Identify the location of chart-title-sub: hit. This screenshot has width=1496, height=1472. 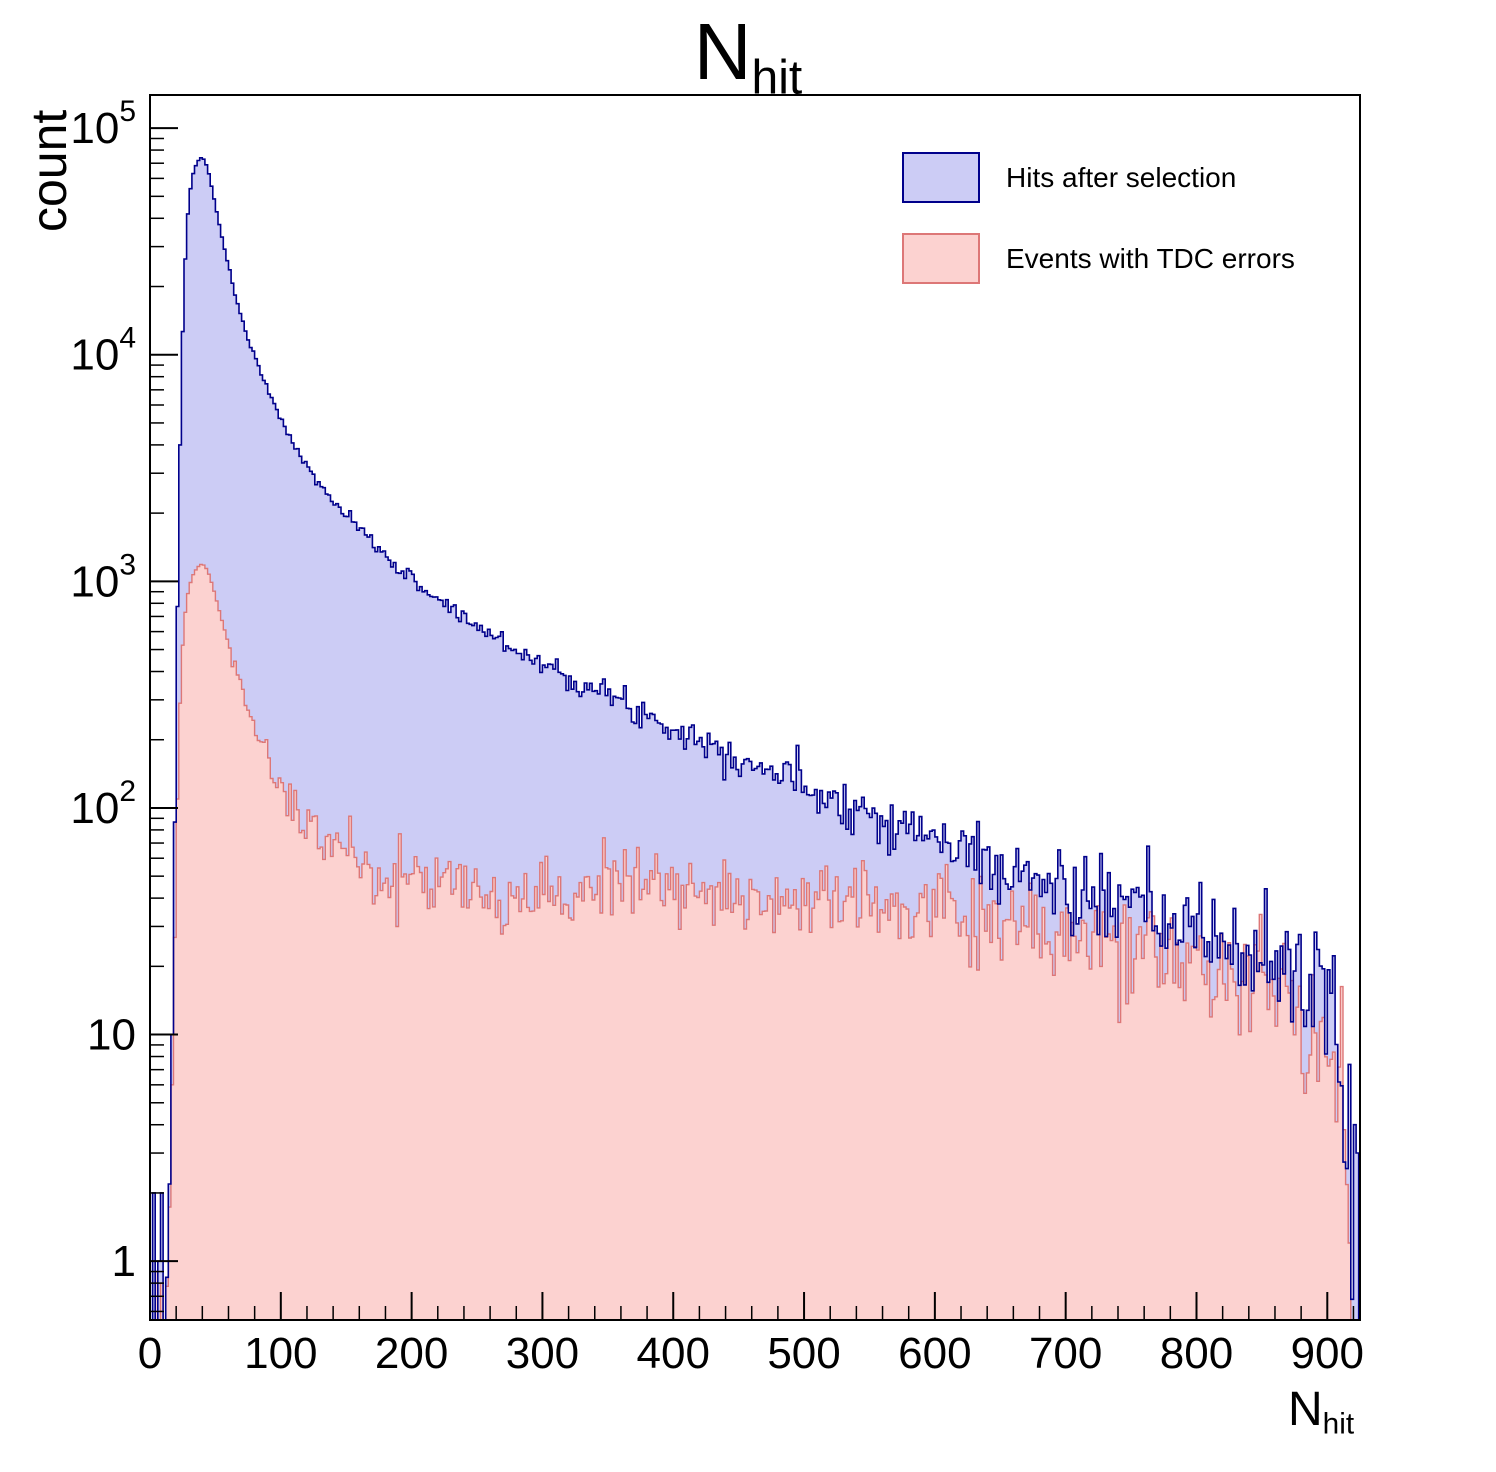
(777, 78).